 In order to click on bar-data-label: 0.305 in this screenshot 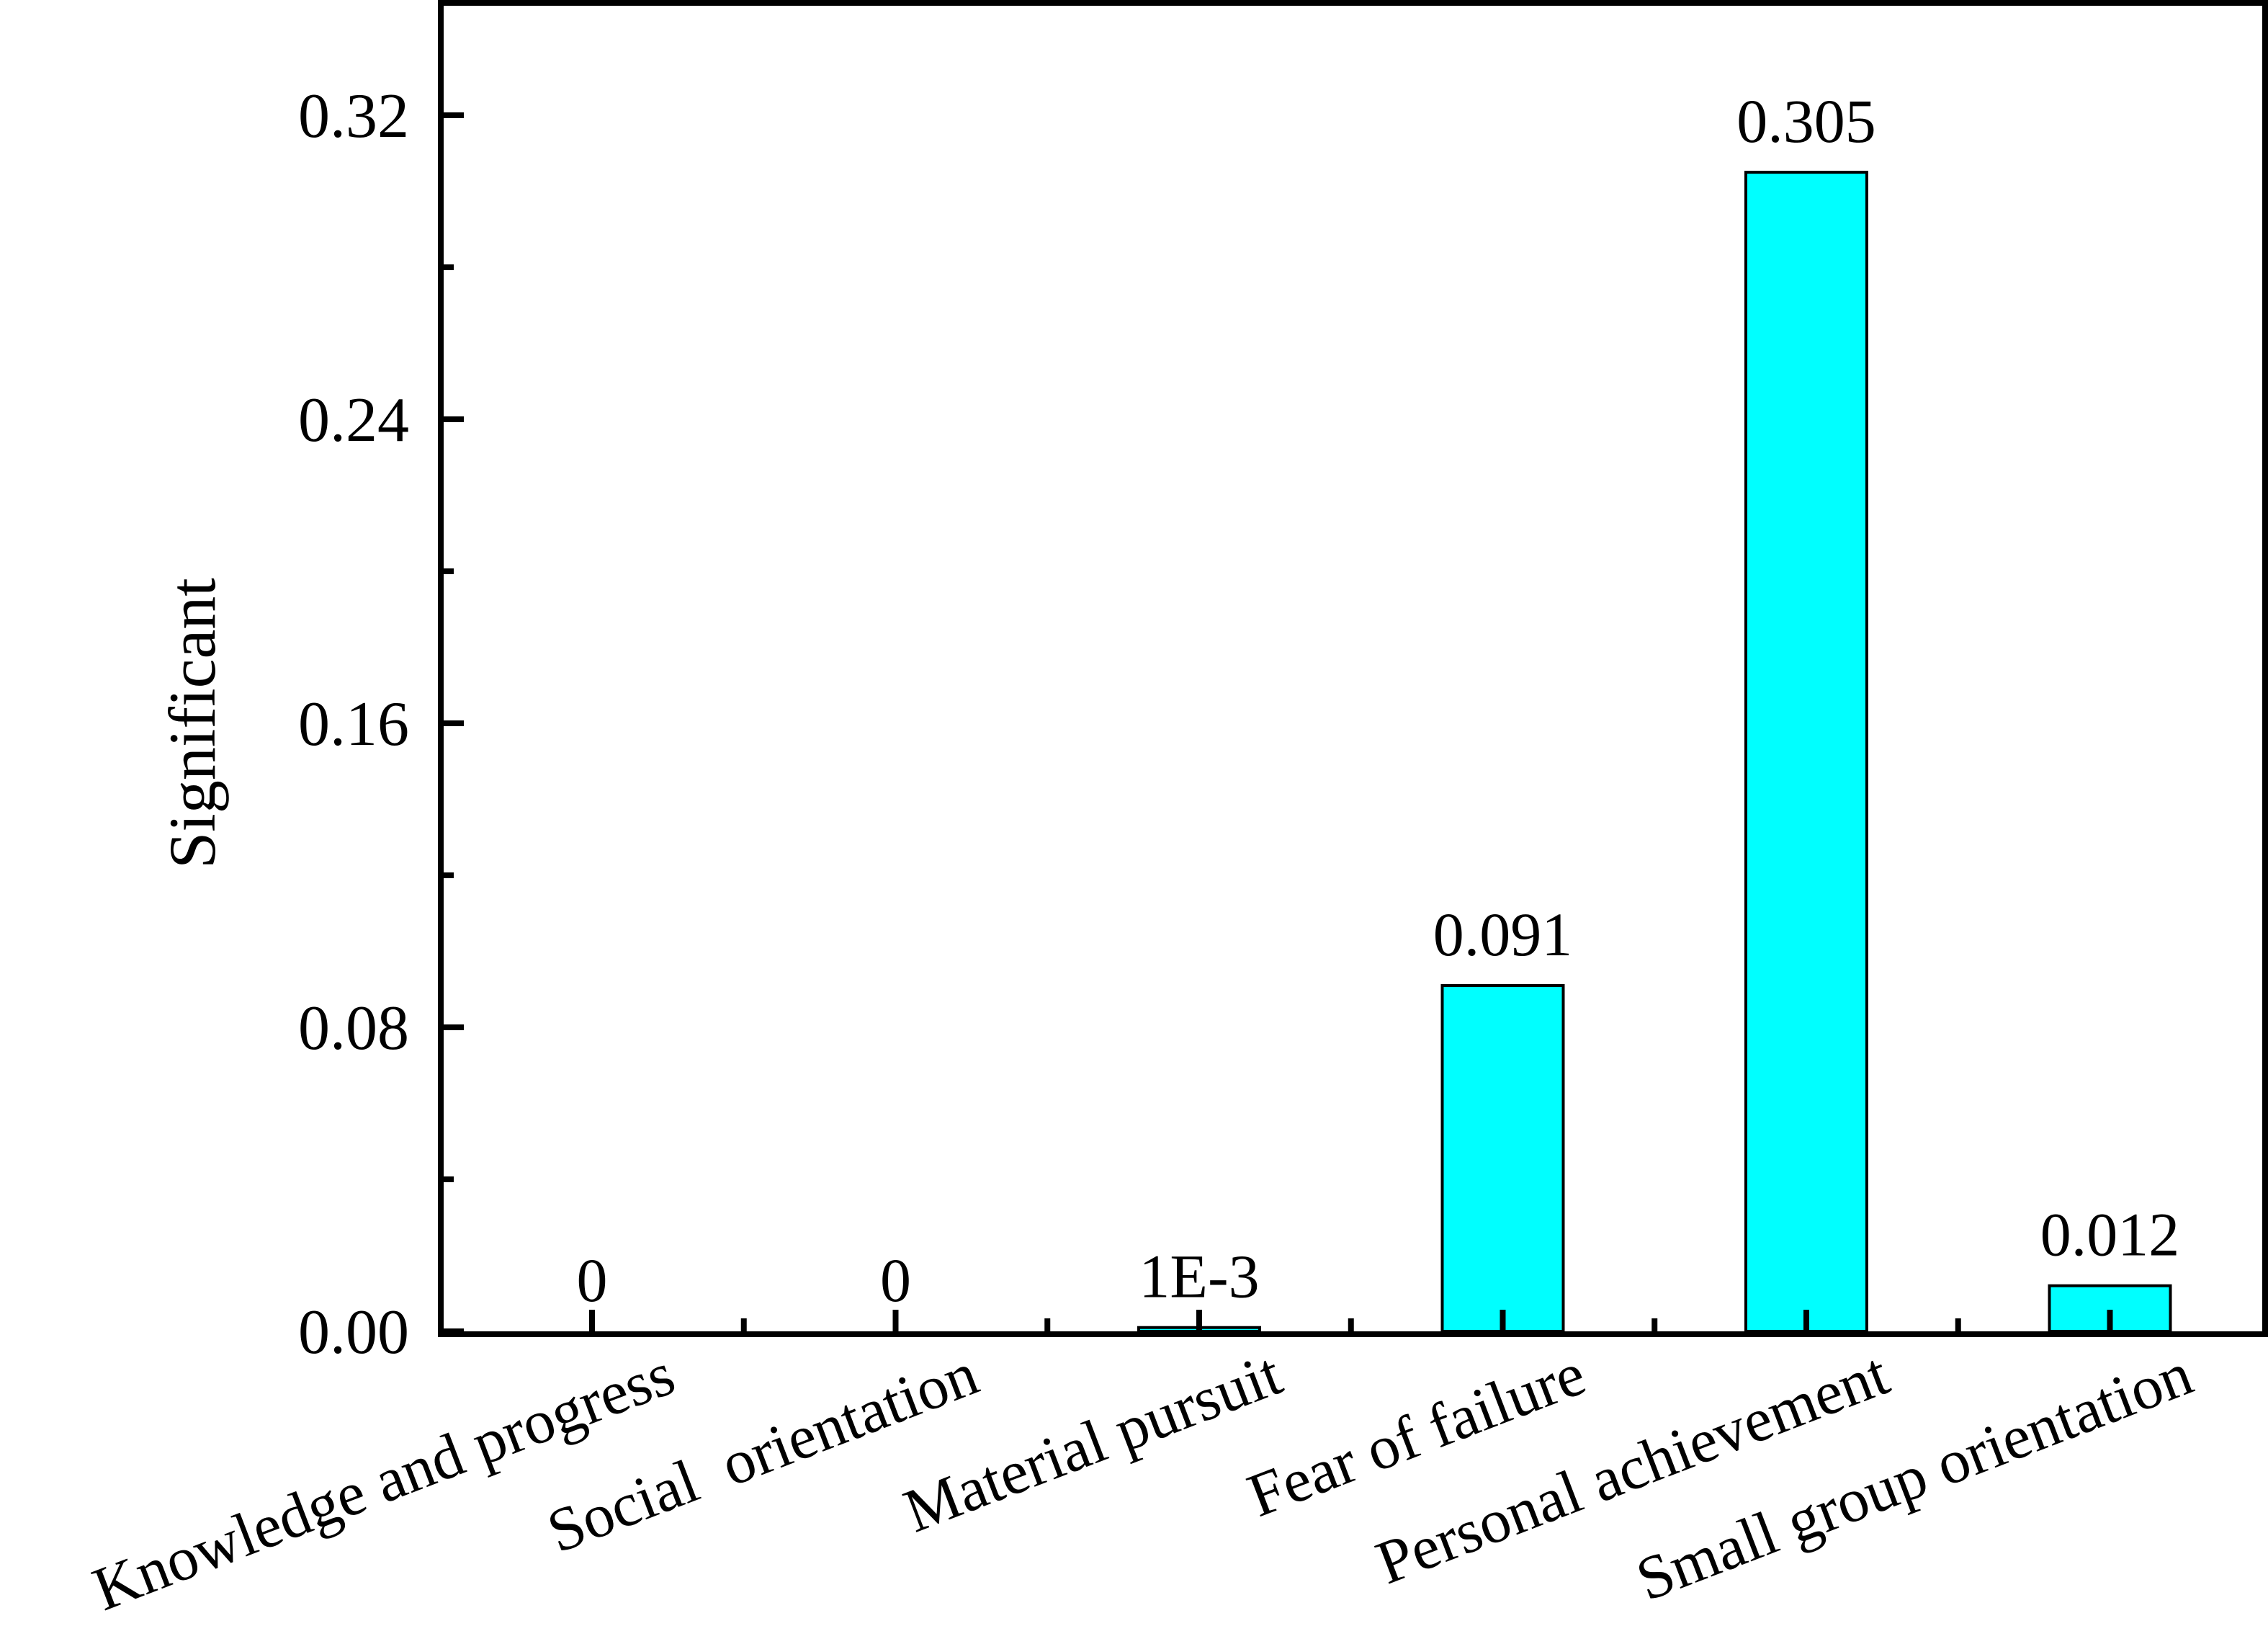, I will do `click(1806, 121)`.